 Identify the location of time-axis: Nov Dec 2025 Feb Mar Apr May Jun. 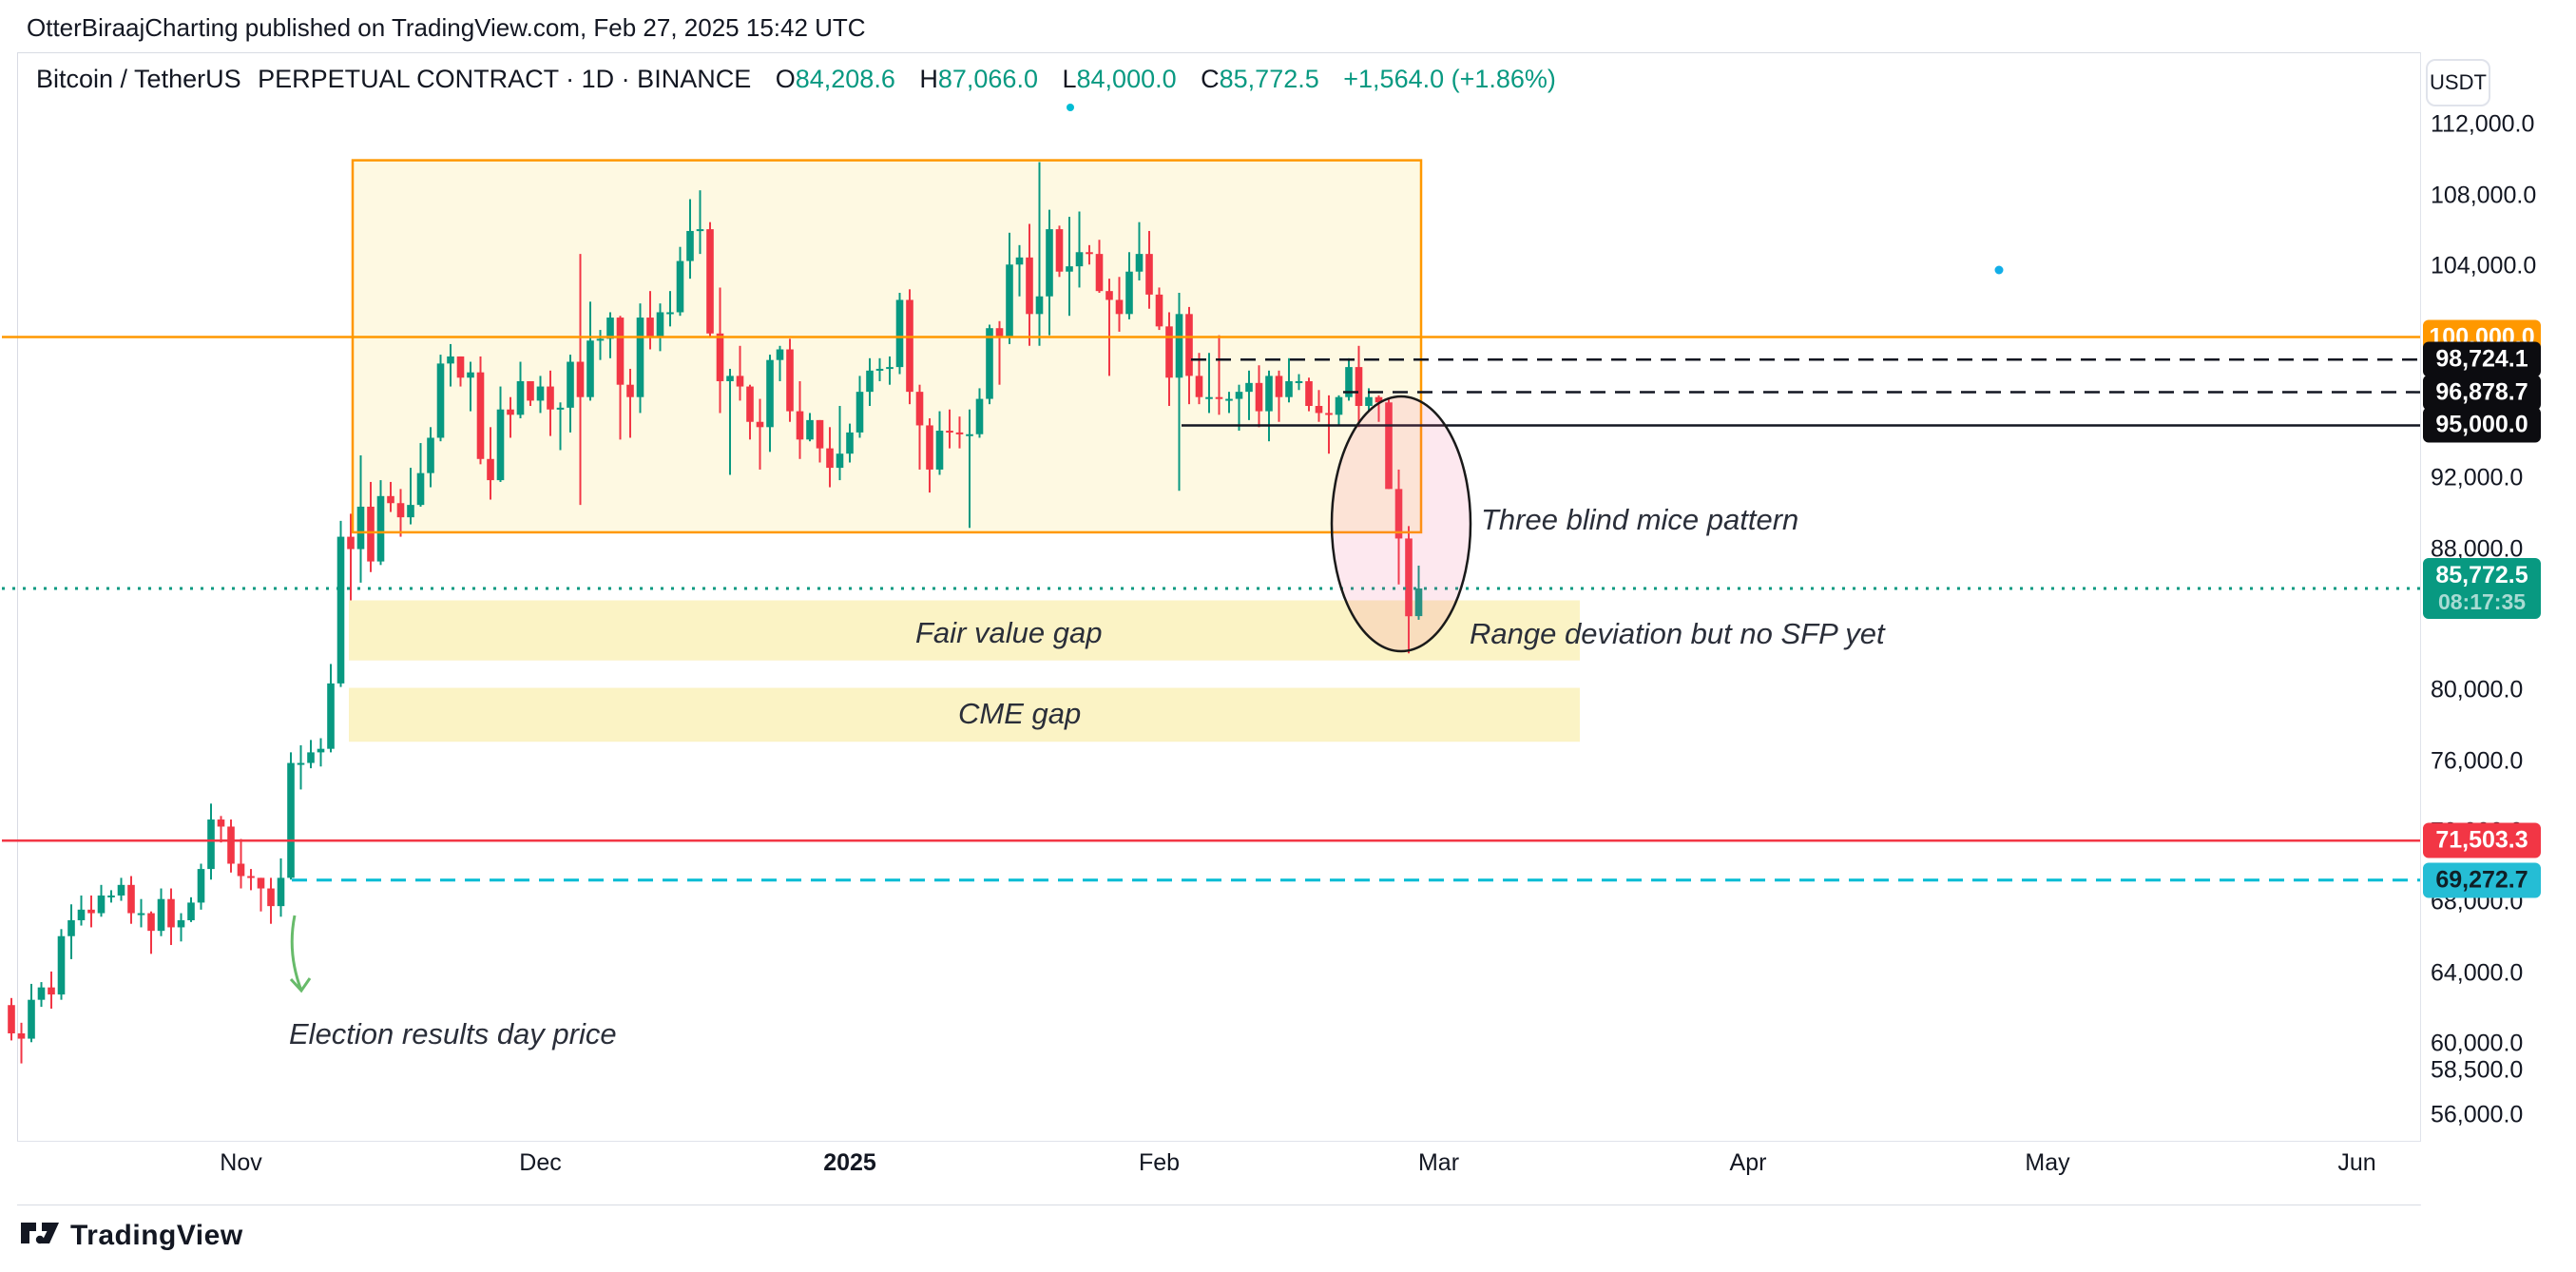
(1219, 1173).